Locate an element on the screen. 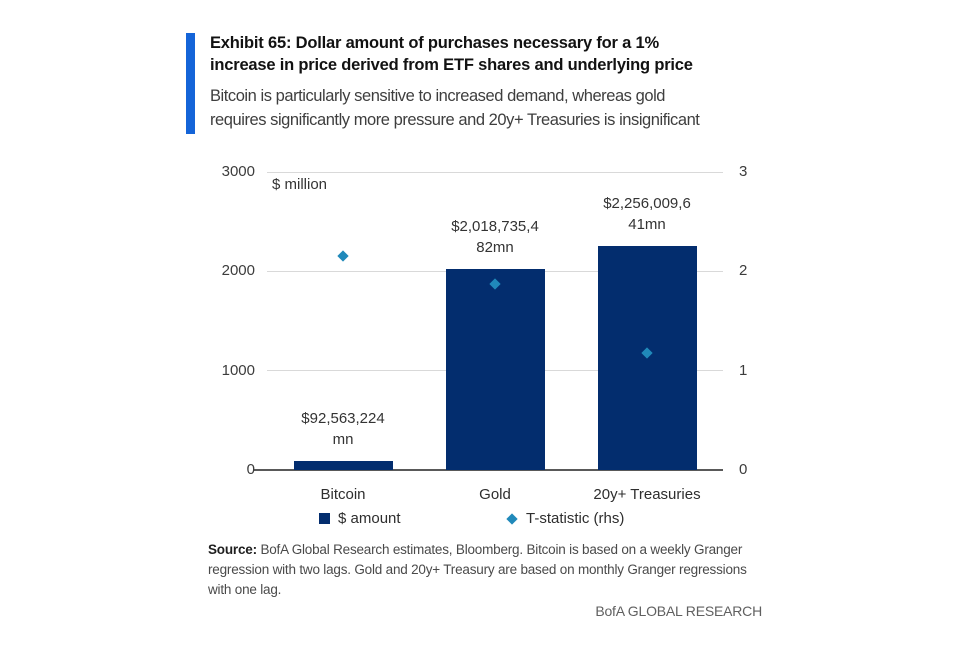 Image resolution: width=973 pixels, height=653 pixels. bar-value-label-bitcoin: $92,563,224 mn is located at coordinates (342, 429).